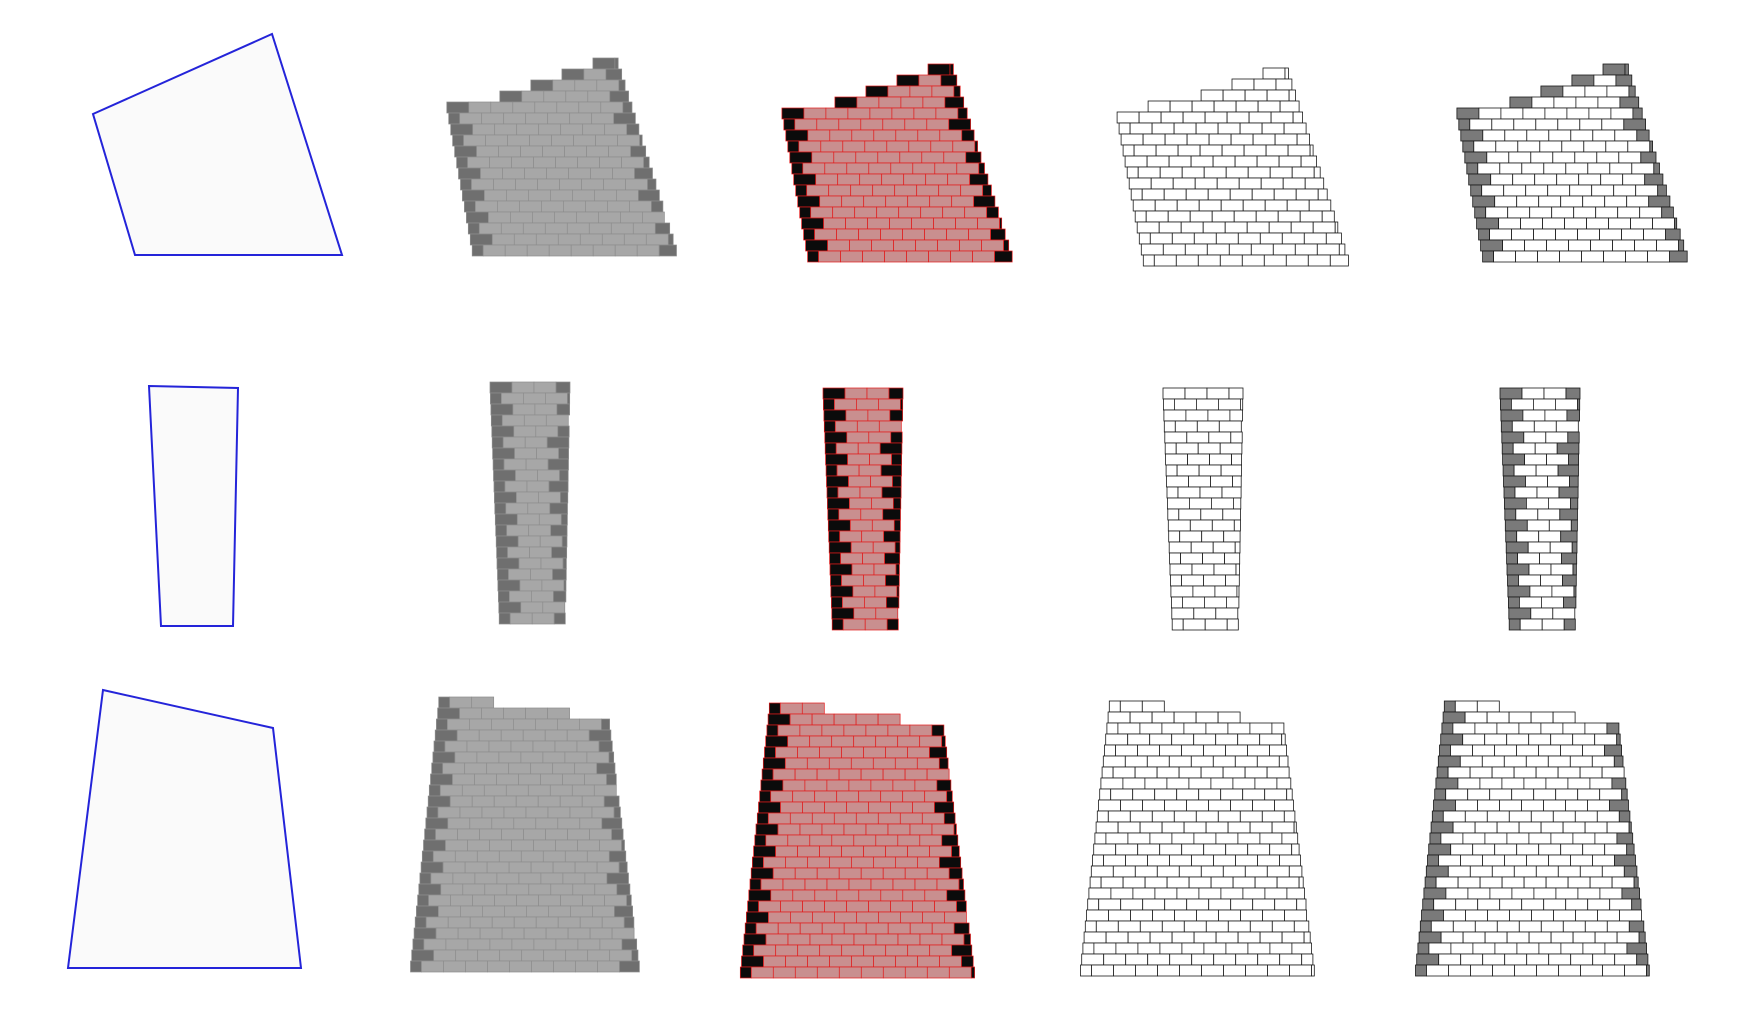 Image resolution: width=1750 pixels, height=1027 pixels. Describe the element at coordinates (1197, 838) in the screenshot. I see `wall-row-3-line` at that location.